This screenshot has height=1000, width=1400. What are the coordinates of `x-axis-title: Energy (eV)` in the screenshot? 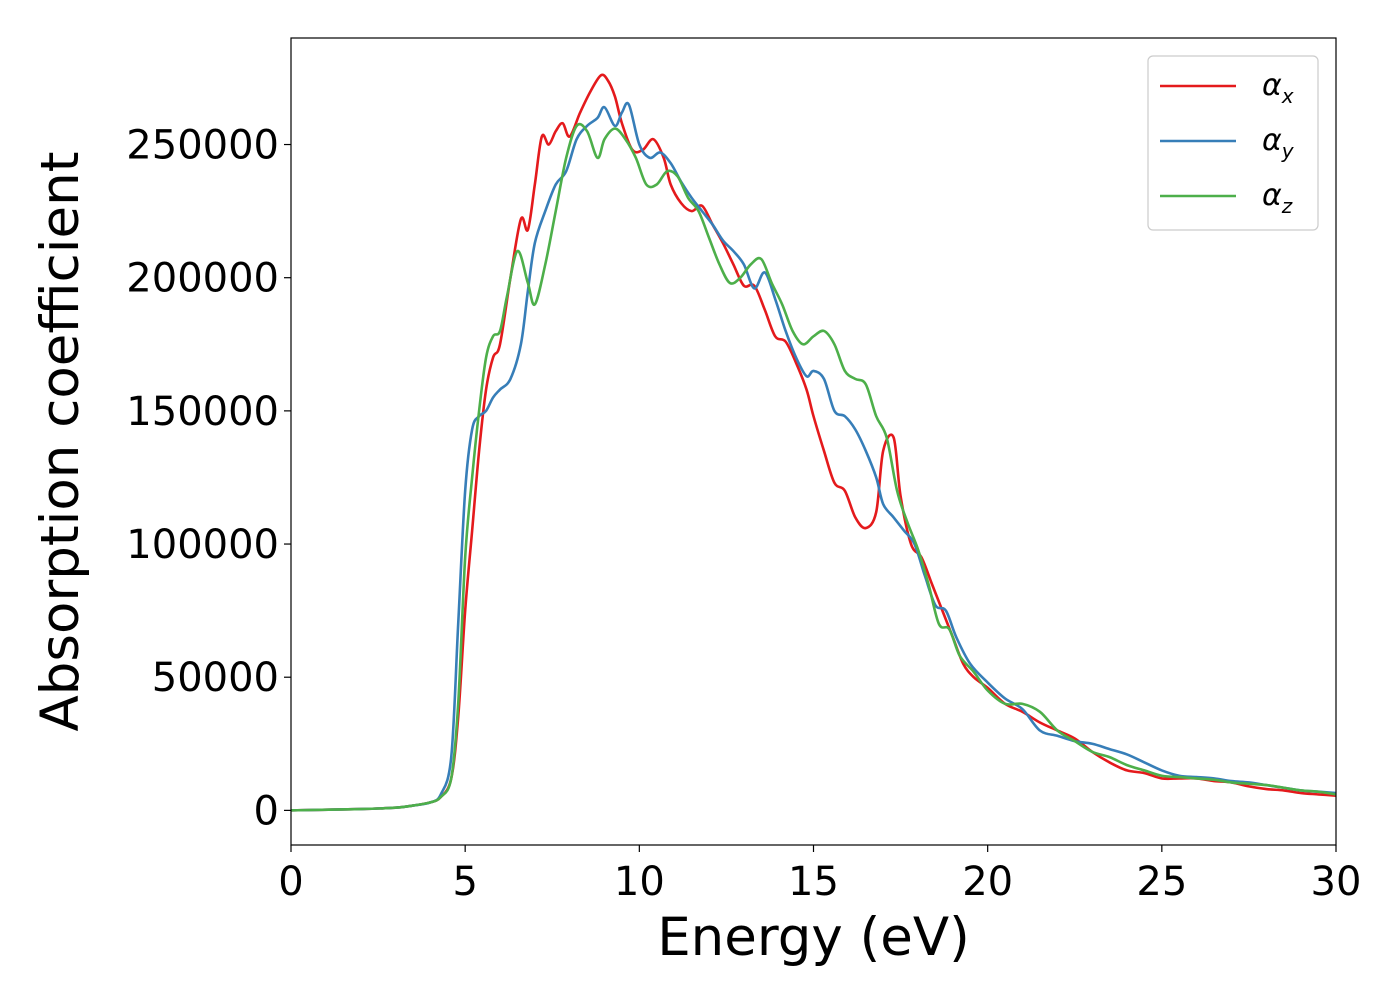 It's located at (813, 937).